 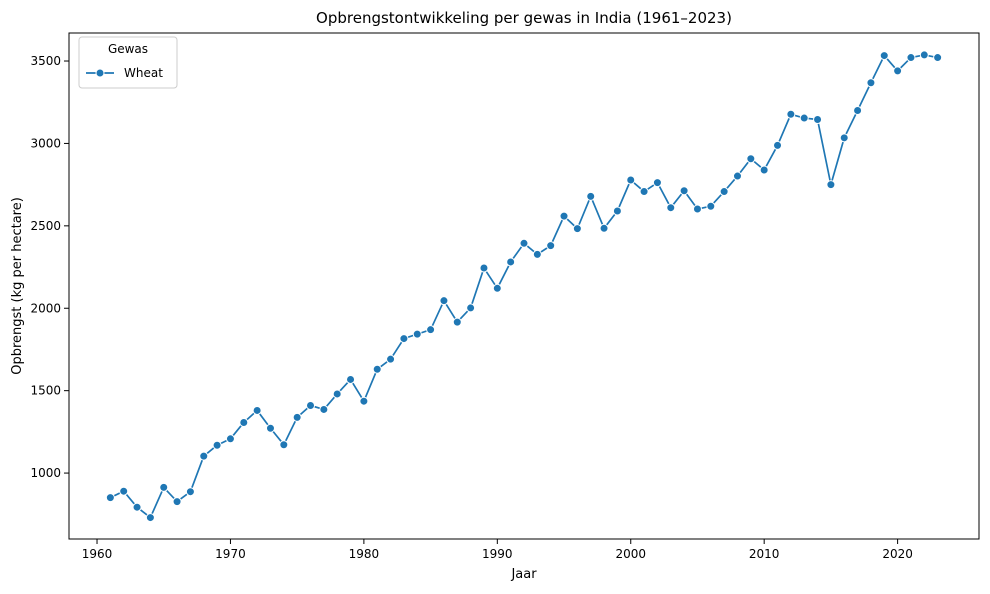 I want to click on x-axis: 1960 1970 1980 1990 2000 2010 2020, so click(x=497, y=550).